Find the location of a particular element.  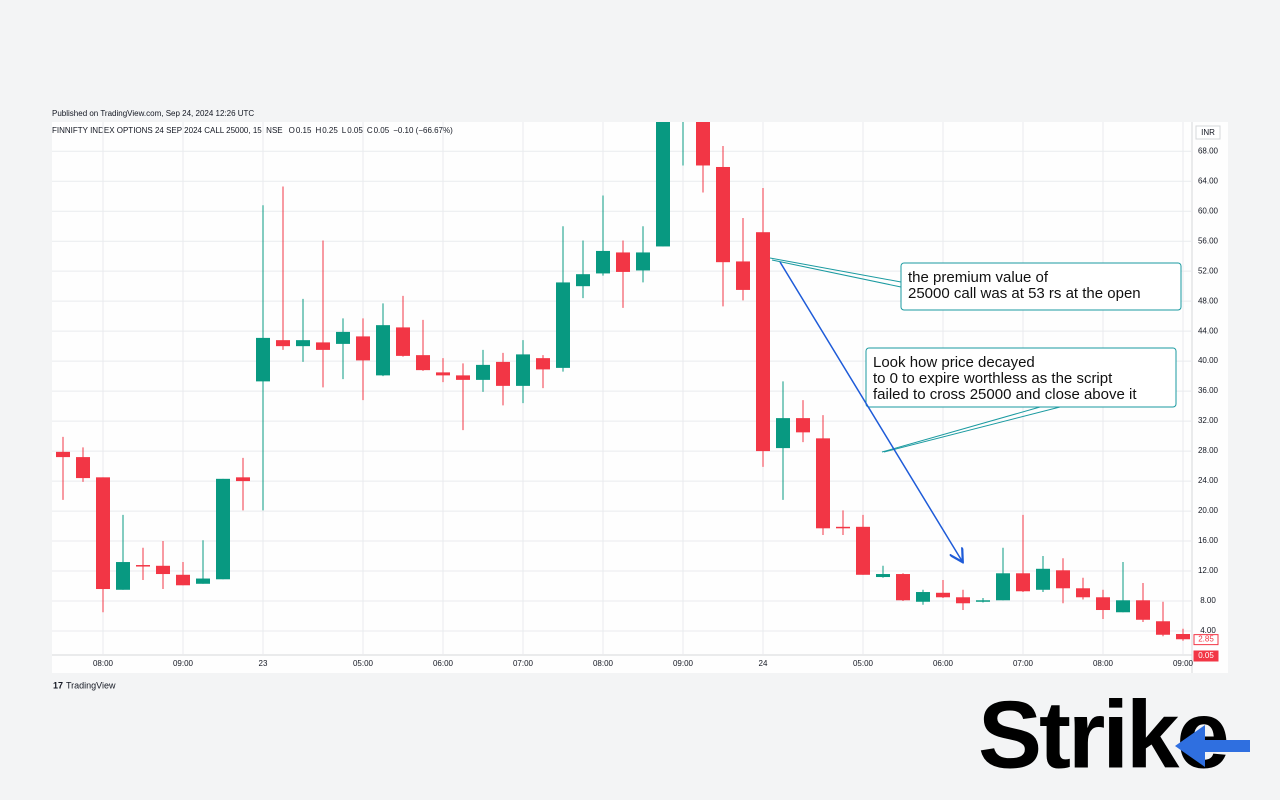

watermark: TradingView is located at coordinates (91, 685).